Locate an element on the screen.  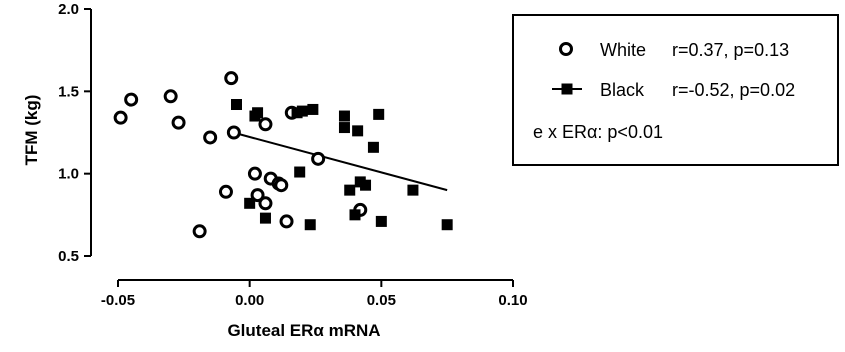
y-tick-label: 1.0 is located at coordinates (68, 174).